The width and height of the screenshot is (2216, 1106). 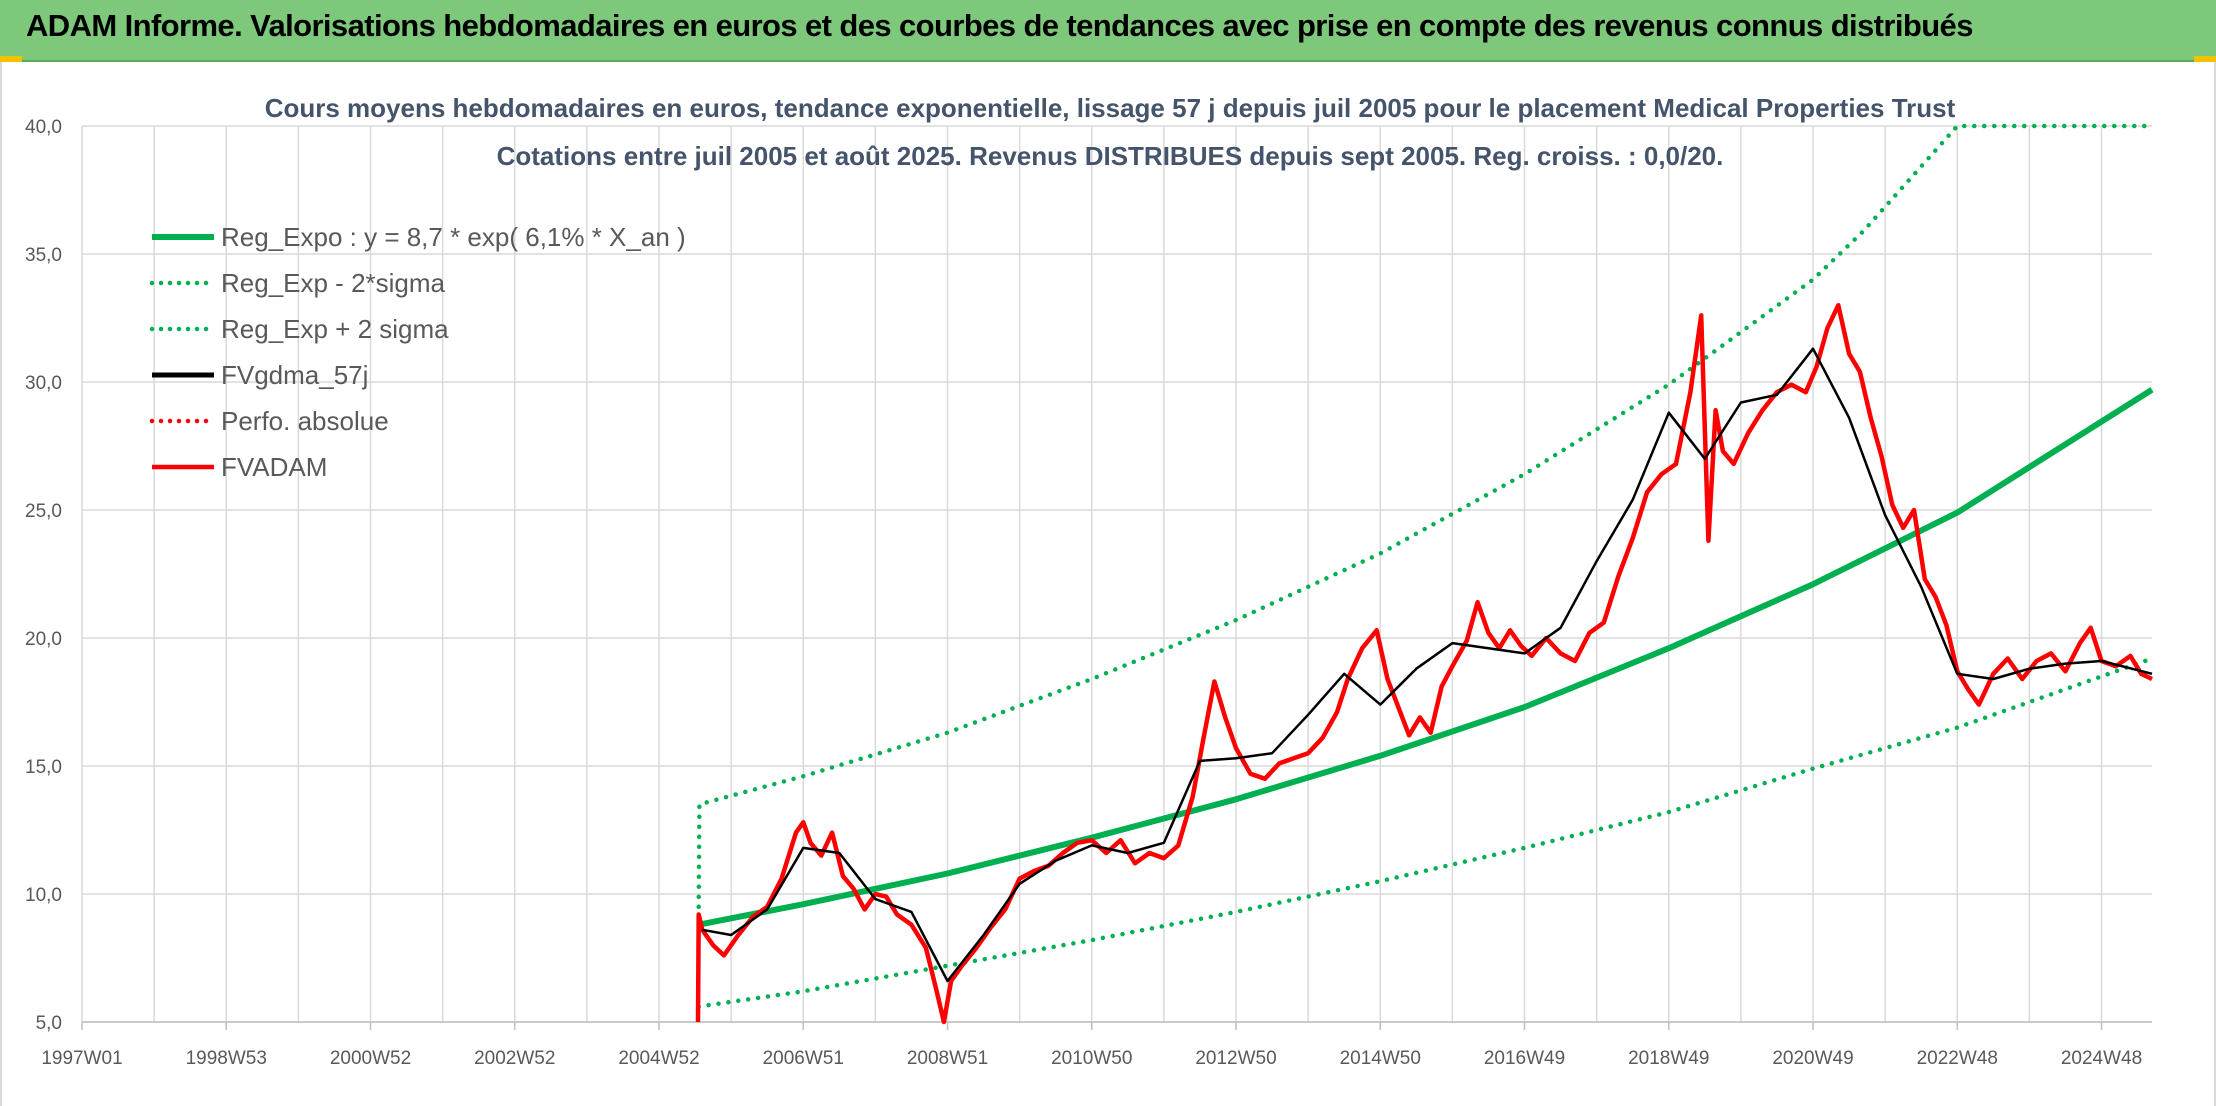 What do you see at coordinates (226, 1058) in the screenshot?
I see `x-tick-label: 1998W53` at bounding box center [226, 1058].